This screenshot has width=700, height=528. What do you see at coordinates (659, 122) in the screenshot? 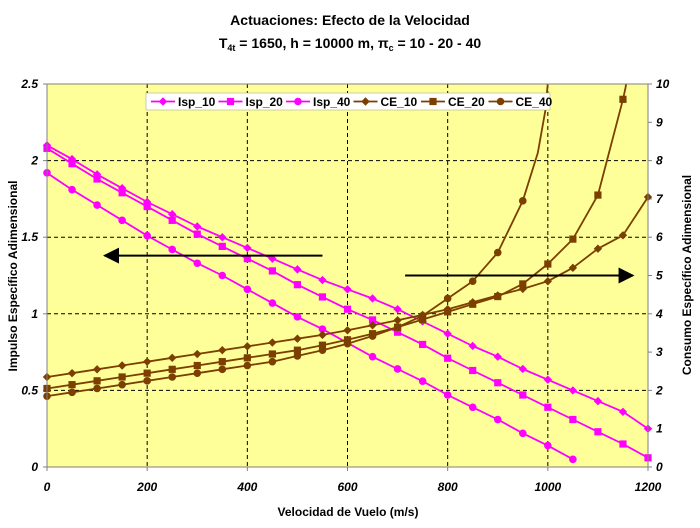
I see `y-right-tick-label: 9` at bounding box center [659, 122].